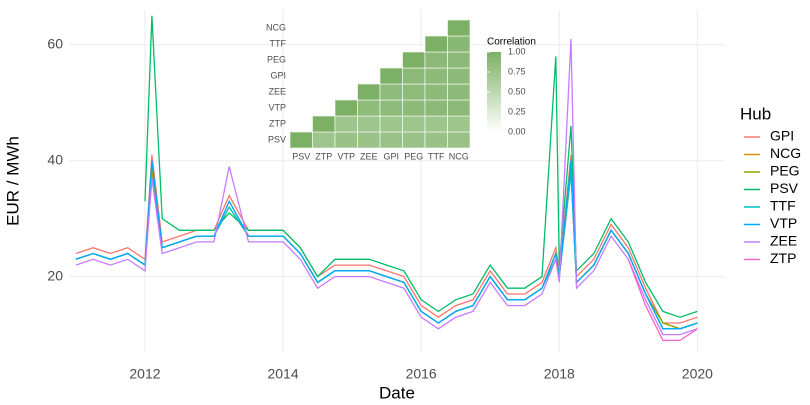  What do you see at coordinates (436, 156) in the screenshot?
I see `heatmap-x-label: TTF` at bounding box center [436, 156].